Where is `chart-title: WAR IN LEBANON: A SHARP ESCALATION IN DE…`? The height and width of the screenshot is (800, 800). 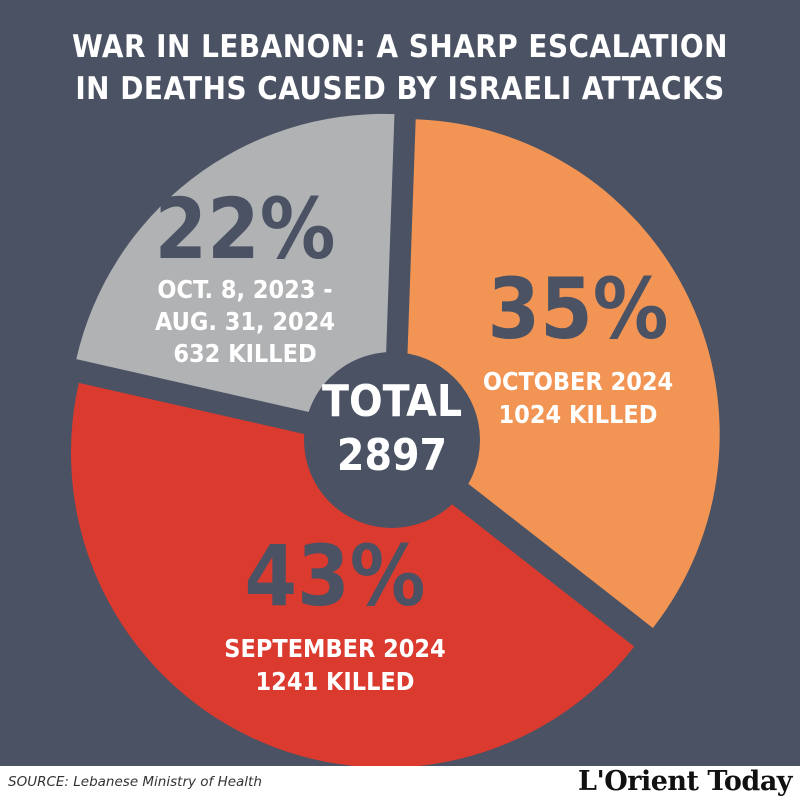
chart-title: WAR IN LEBANON: A SHARP ESCALATION IN DE… is located at coordinates (400, 68).